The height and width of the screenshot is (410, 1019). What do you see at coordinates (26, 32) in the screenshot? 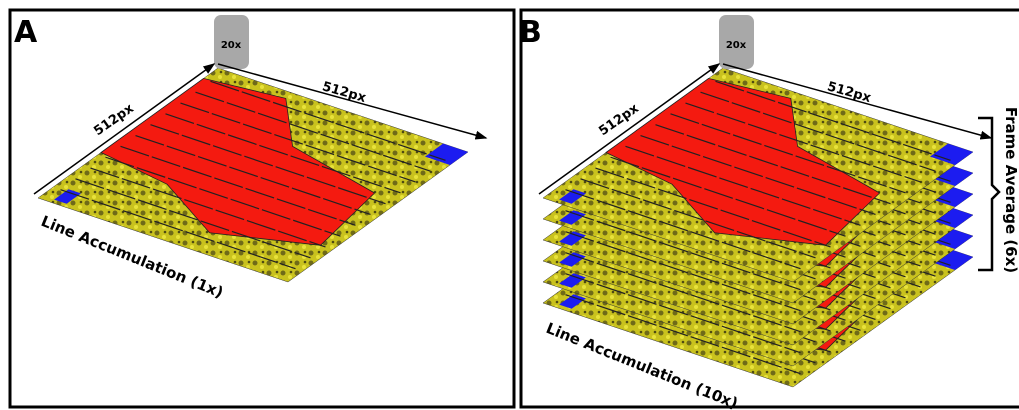
I see `panel-label: A` at bounding box center [26, 32].